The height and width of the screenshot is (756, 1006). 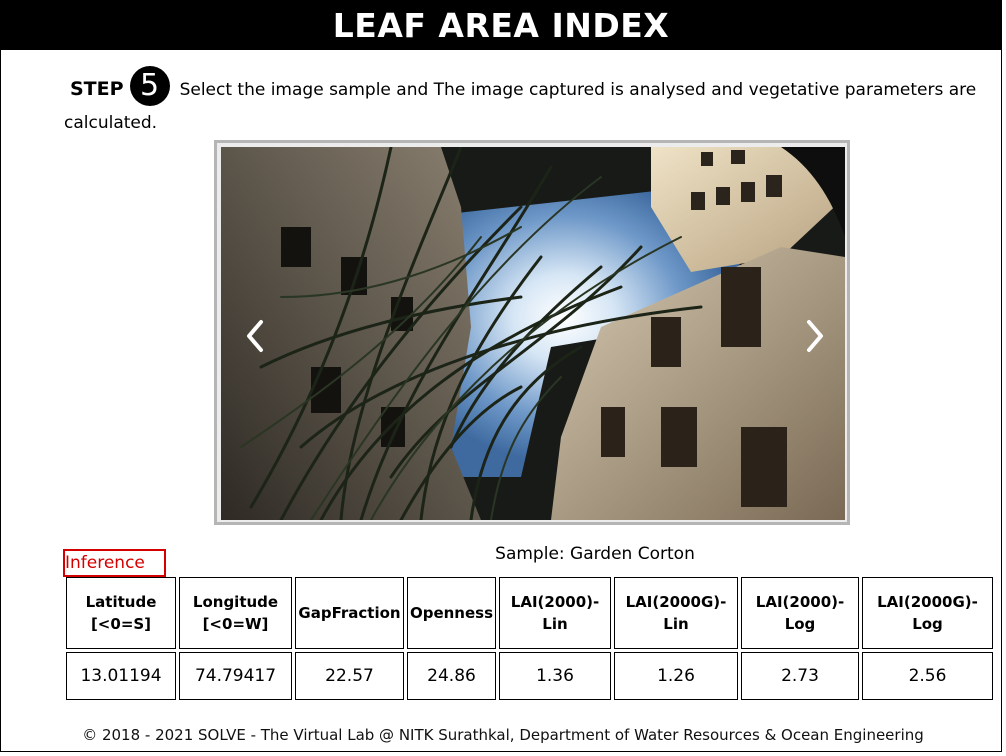 I want to click on chevron-right-icon, so click(x=815, y=336).